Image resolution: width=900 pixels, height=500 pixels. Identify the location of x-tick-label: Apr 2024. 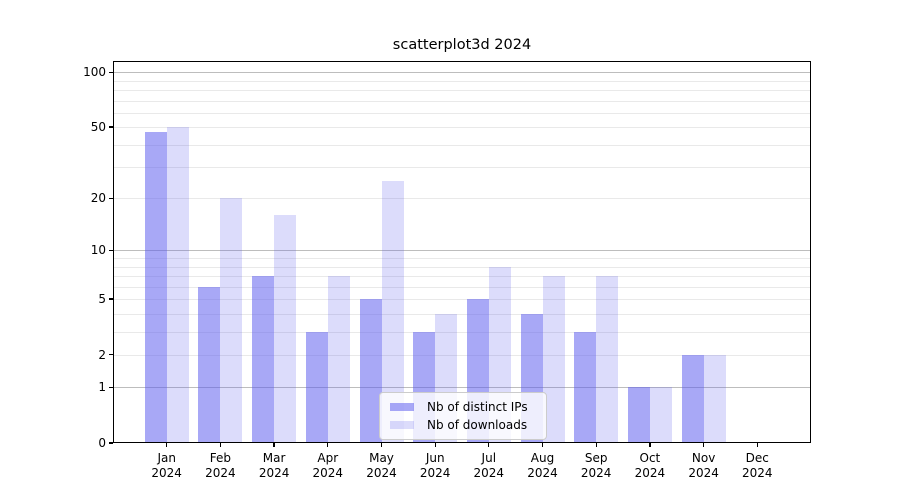
(328, 466).